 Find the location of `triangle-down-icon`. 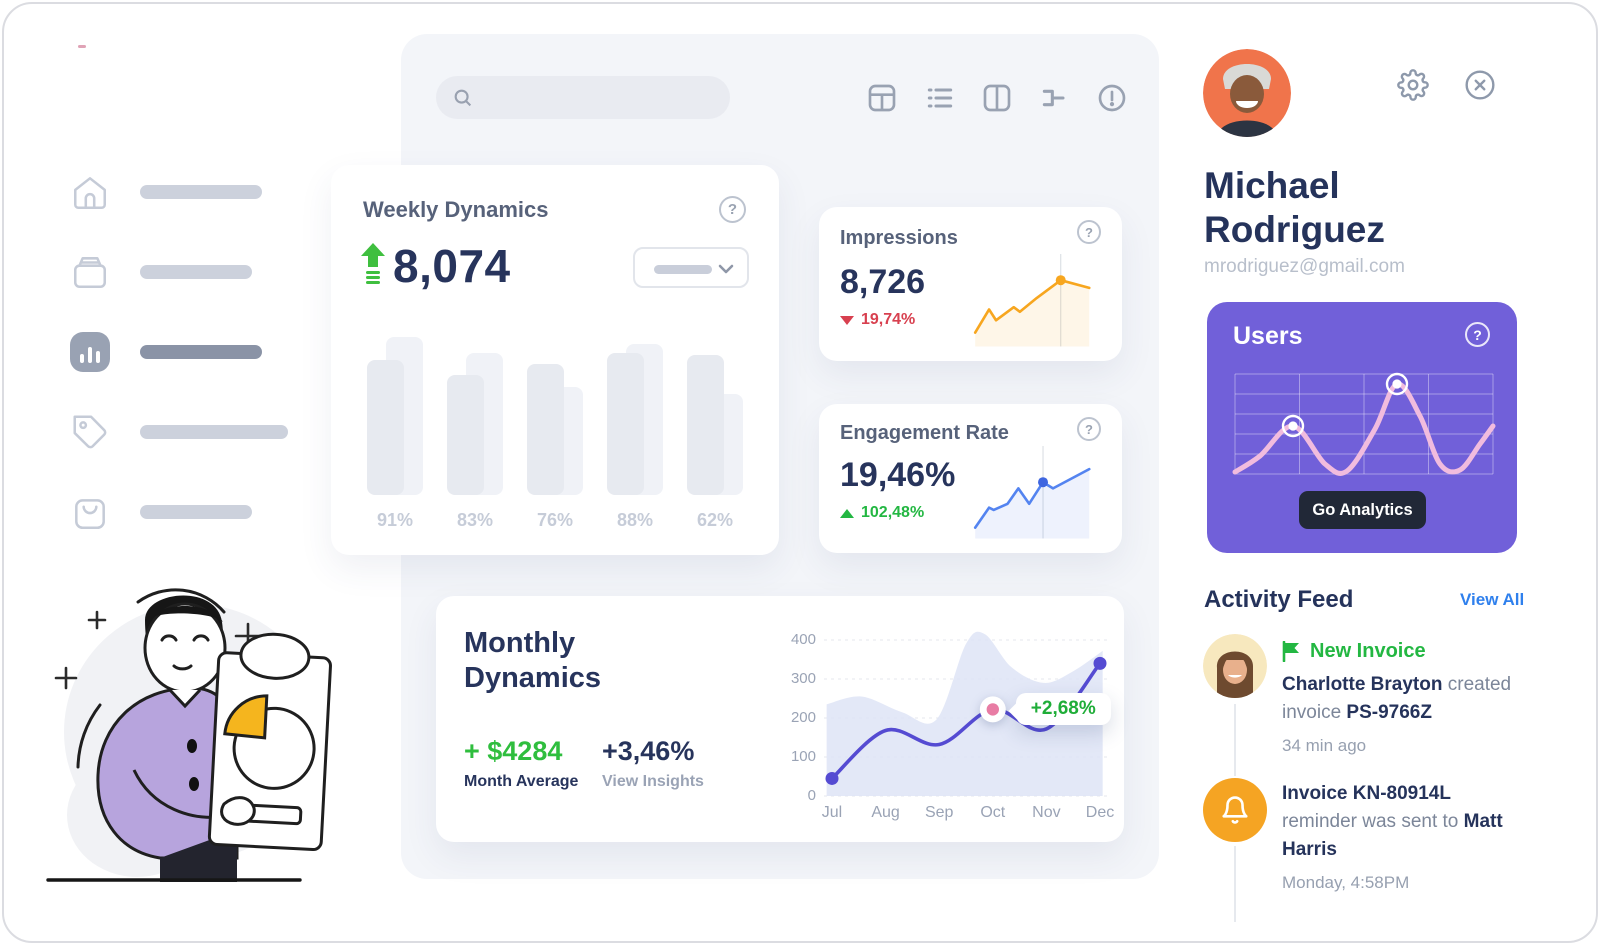

triangle-down-icon is located at coordinates (847, 320).